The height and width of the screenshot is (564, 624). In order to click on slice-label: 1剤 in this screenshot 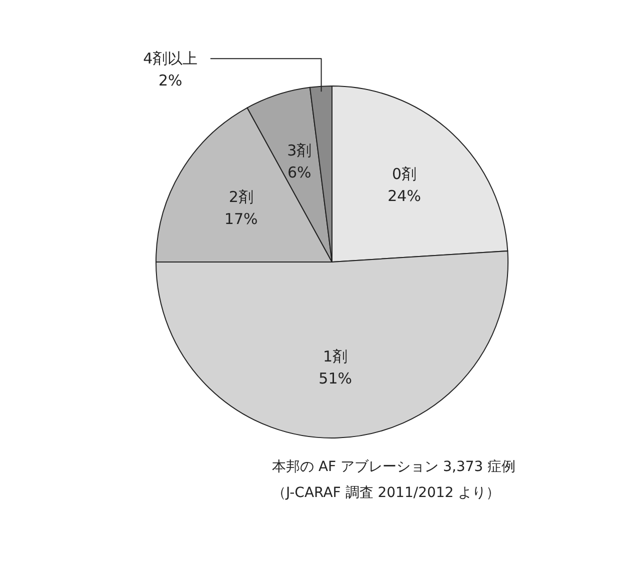, I will do `click(335, 357)`.